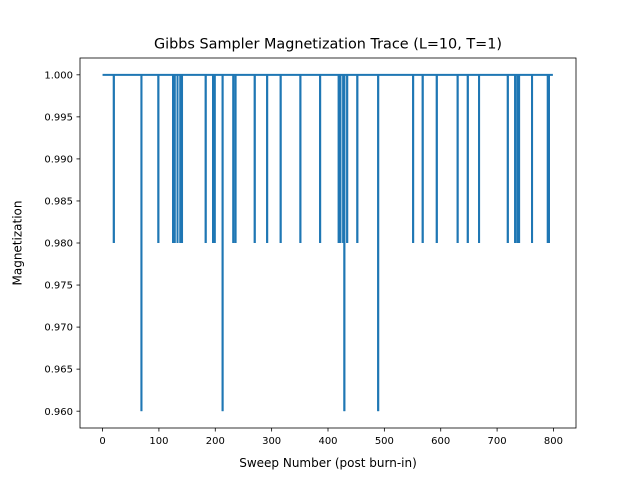 The width and height of the screenshot is (640, 484). Describe the element at coordinates (440, 441) in the screenshot. I see `x-tick-label: 600` at that location.